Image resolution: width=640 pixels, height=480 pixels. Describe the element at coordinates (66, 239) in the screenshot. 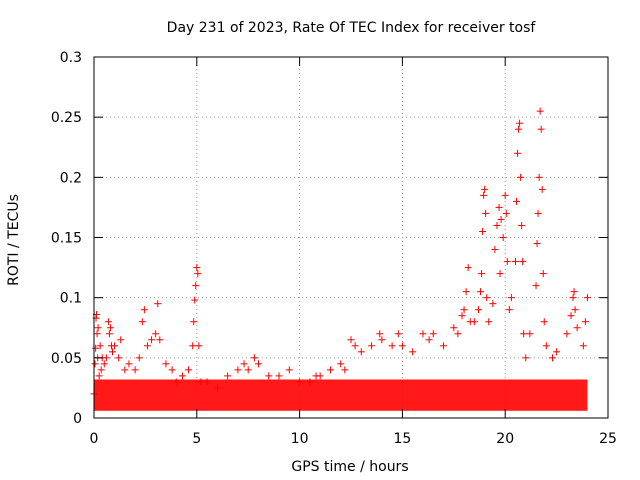

I see `y-tick-label: 0.15` at that location.